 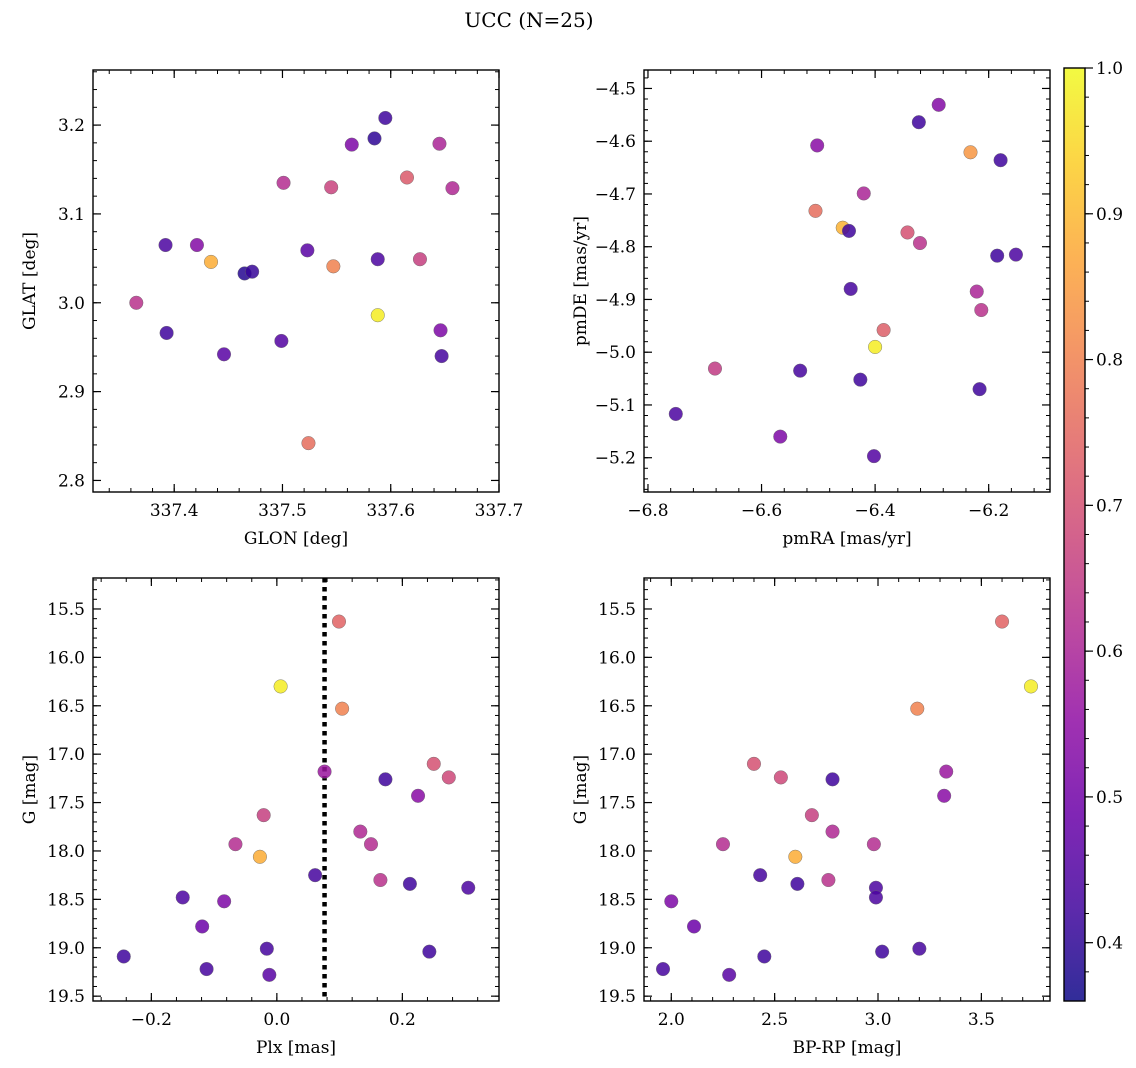 What do you see at coordinates (1074, 534) in the screenshot?
I see `colorbar-gradient` at bounding box center [1074, 534].